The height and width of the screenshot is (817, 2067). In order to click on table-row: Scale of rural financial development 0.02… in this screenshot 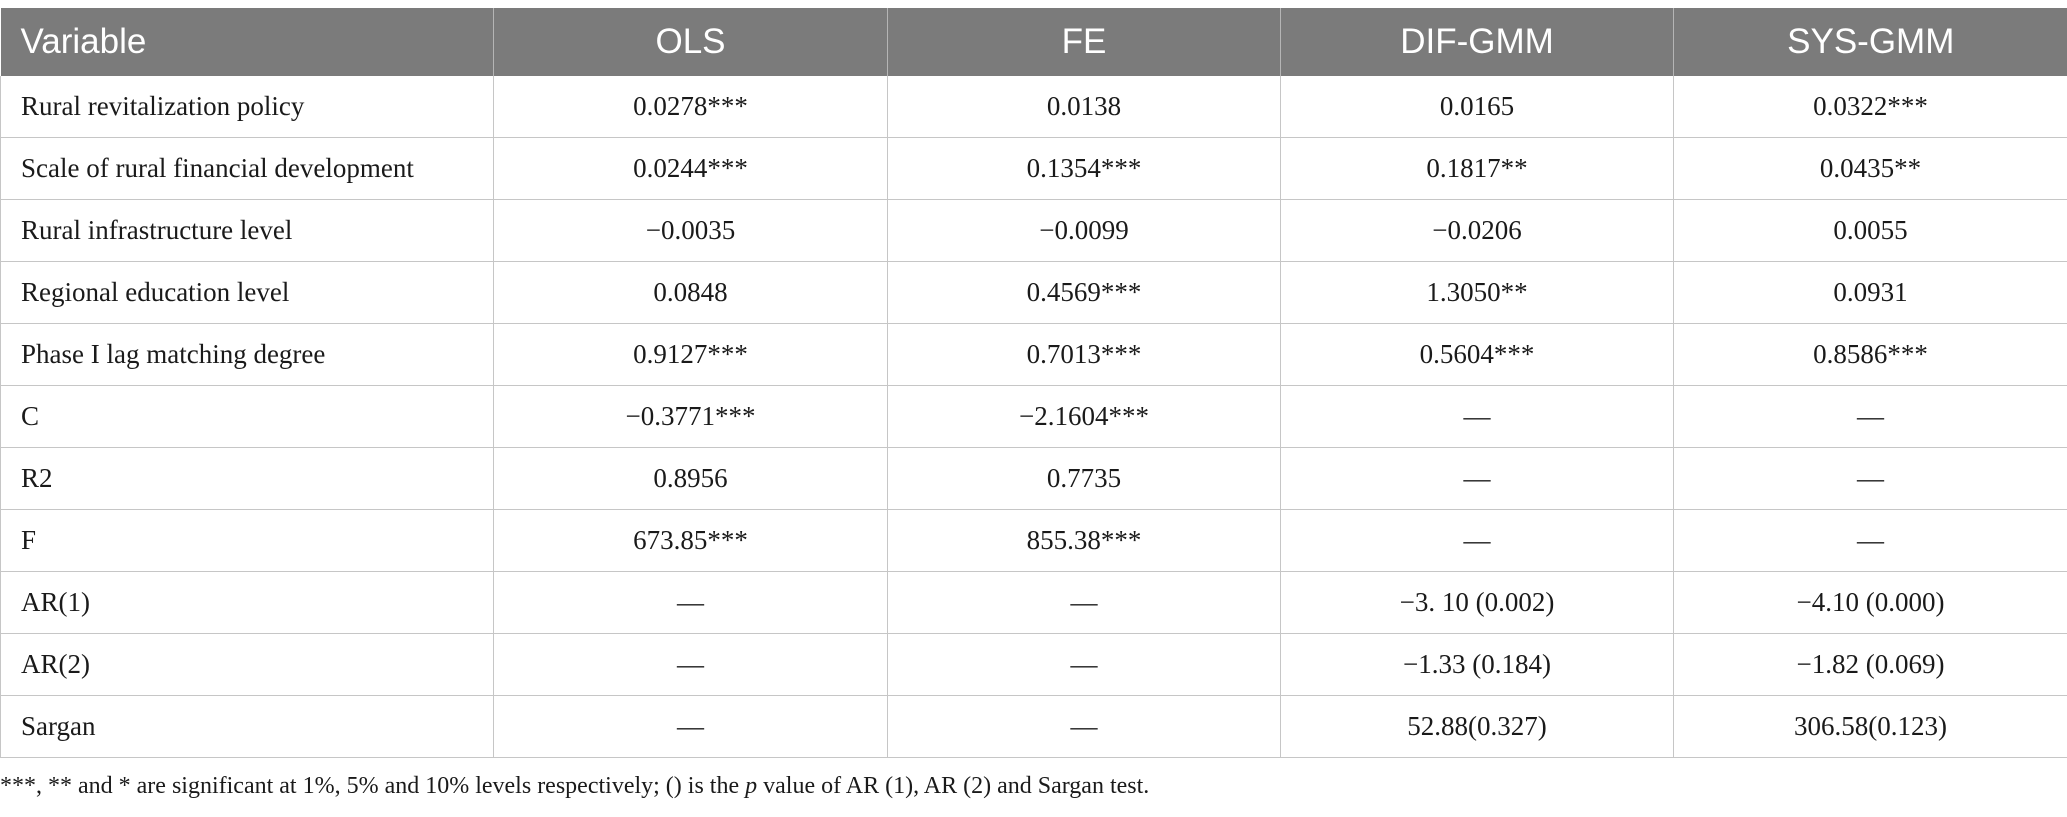, I will do `click(1033, 168)`.